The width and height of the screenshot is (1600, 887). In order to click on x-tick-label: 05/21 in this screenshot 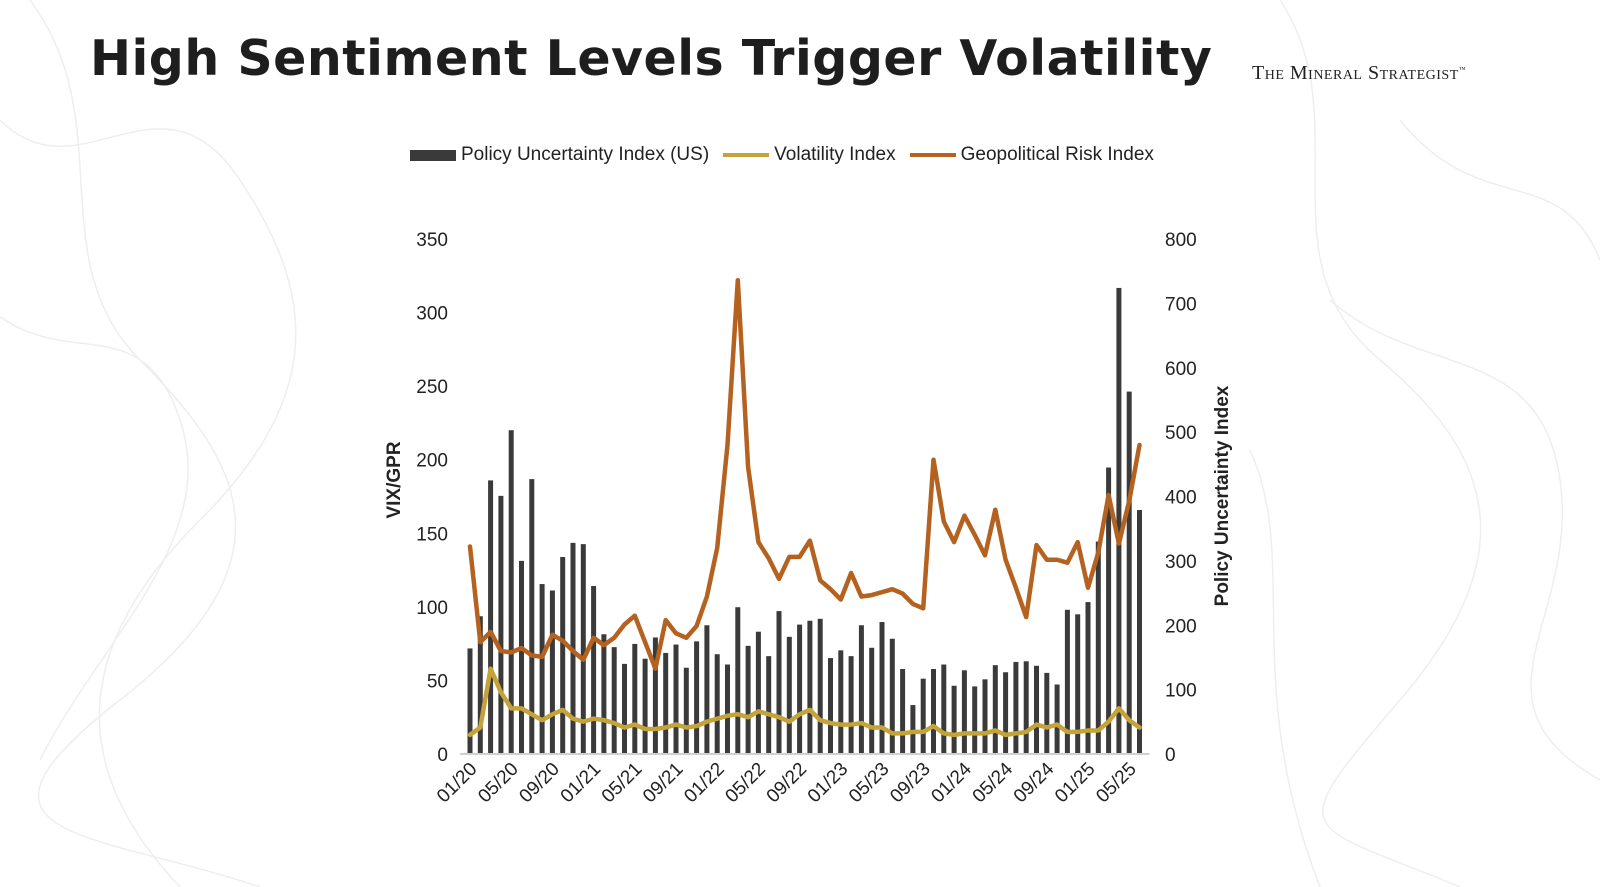, I will do `click(622, 783)`.